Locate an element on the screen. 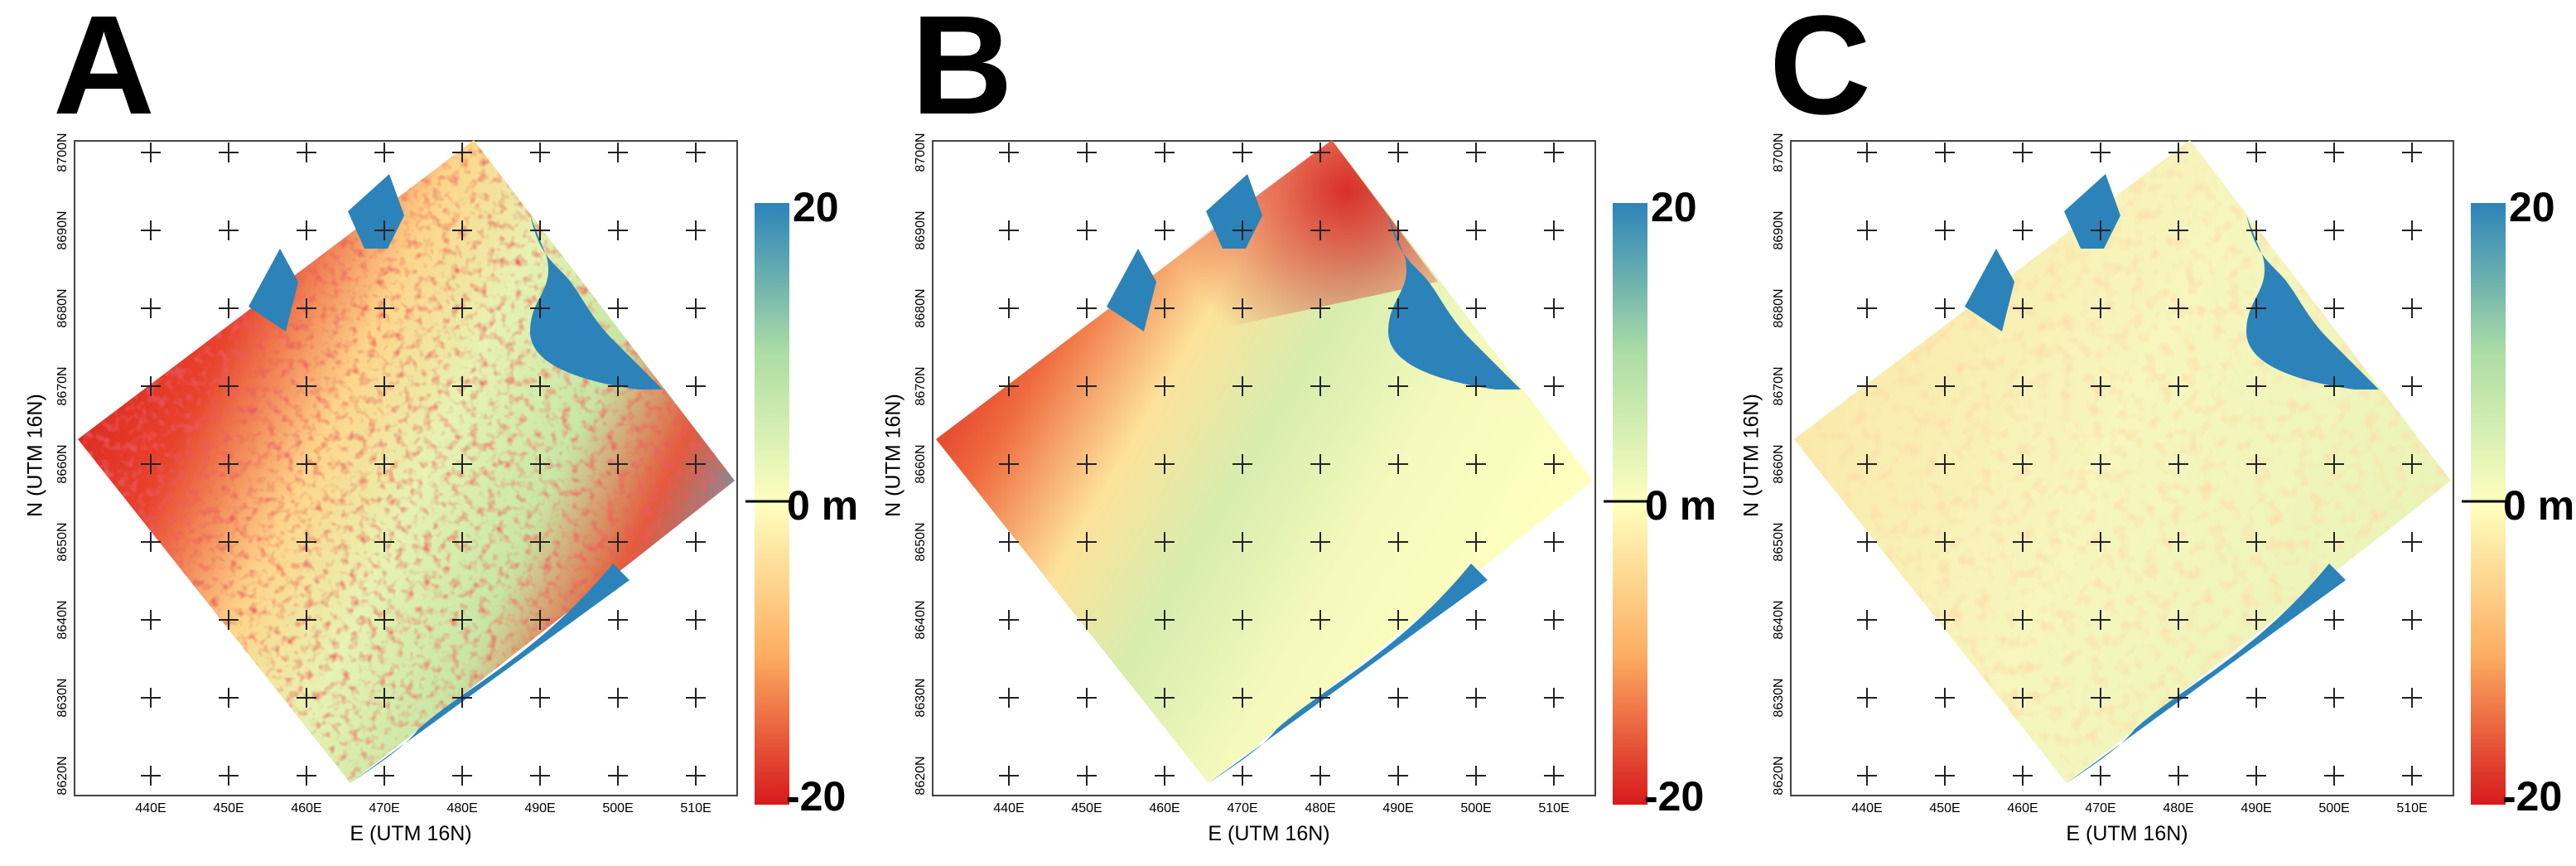 The height and width of the screenshot is (866, 2576). panel-letter: B is located at coordinates (962, 72).